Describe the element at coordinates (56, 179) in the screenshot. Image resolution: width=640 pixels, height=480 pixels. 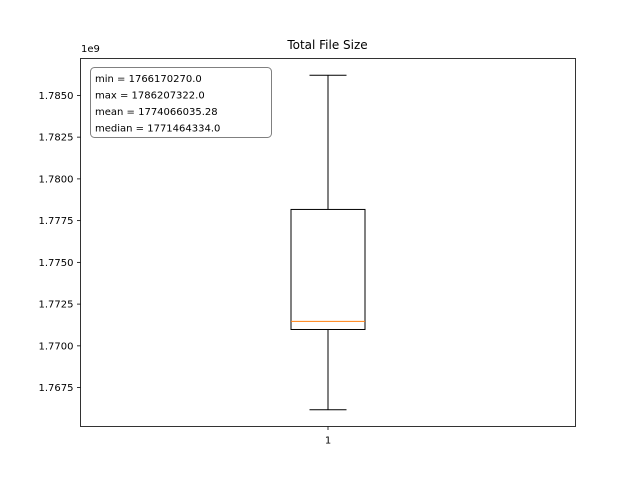
I see `y-tick-label: 1.7800` at that location.